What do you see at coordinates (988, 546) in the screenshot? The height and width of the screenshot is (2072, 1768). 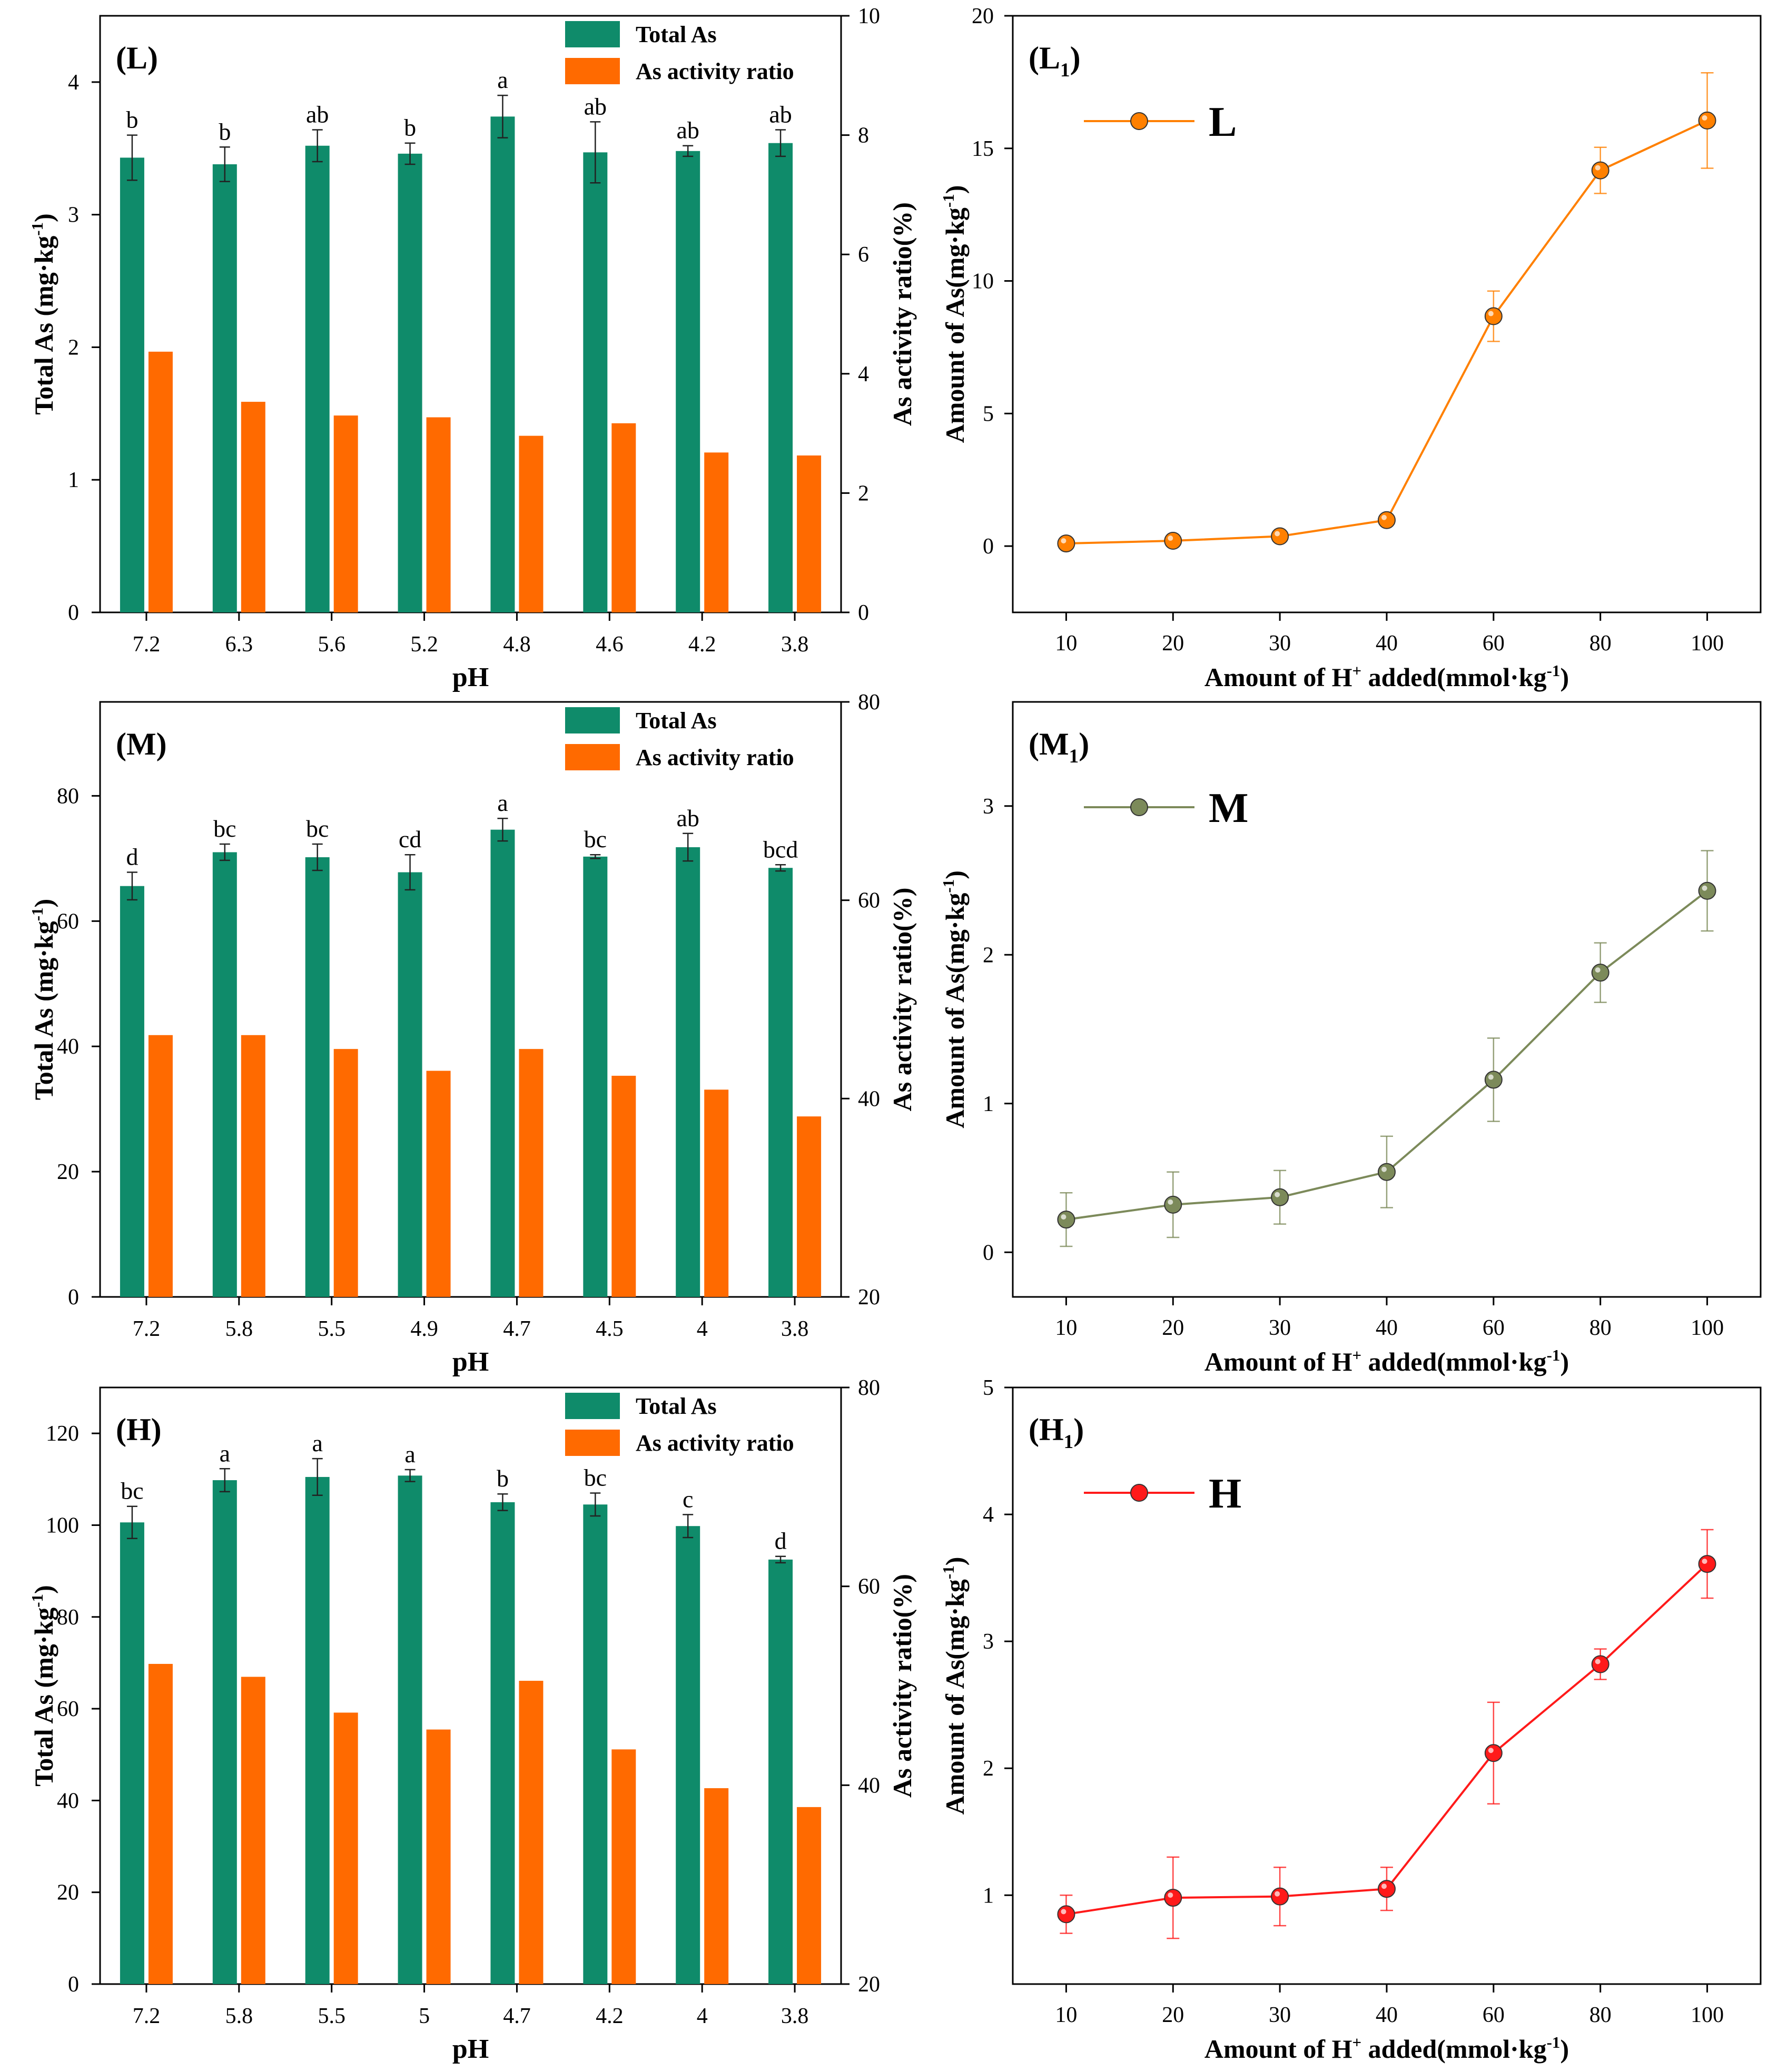 I see `y-tick-label: 0` at bounding box center [988, 546].